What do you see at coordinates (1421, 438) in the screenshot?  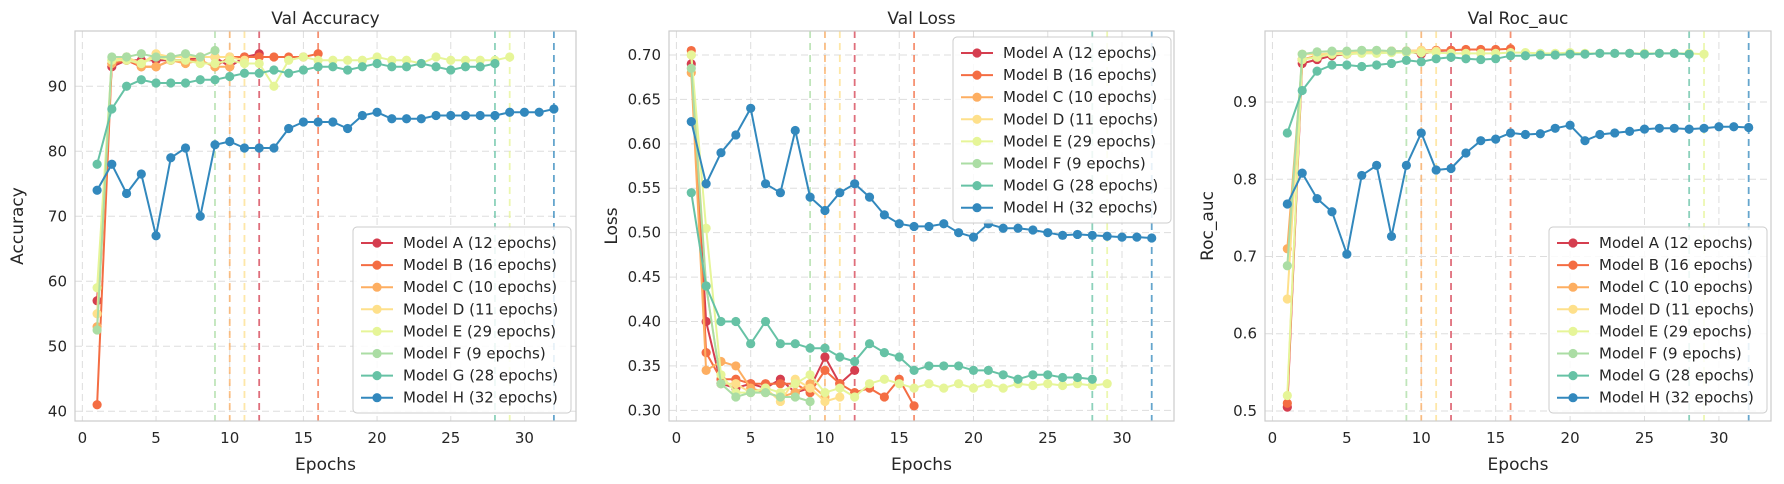 I see `x-tick-label: 10` at bounding box center [1421, 438].